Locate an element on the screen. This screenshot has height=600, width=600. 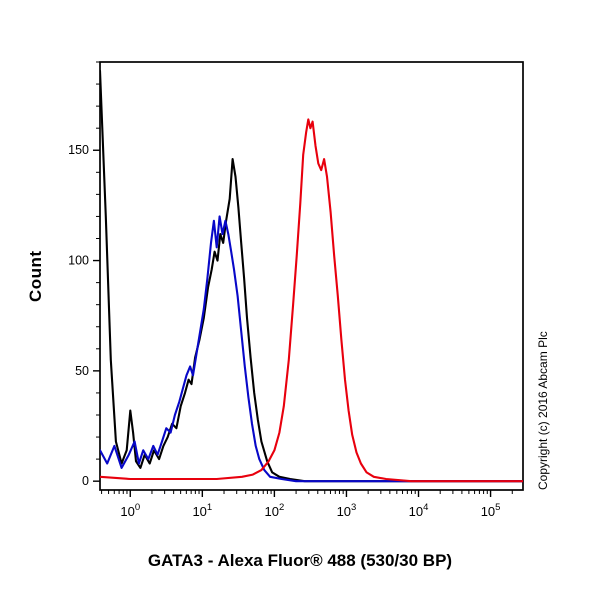
x-tick-label: 10¹ is located at coordinates (202, 510).